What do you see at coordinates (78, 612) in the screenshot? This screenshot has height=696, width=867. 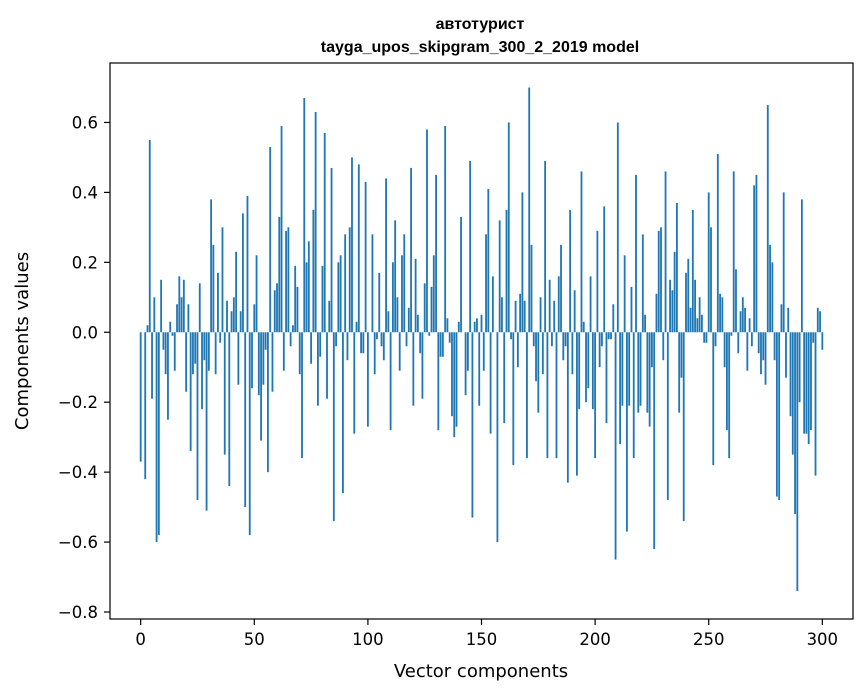 I see `y-tick-label: −0.8` at bounding box center [78, 612].